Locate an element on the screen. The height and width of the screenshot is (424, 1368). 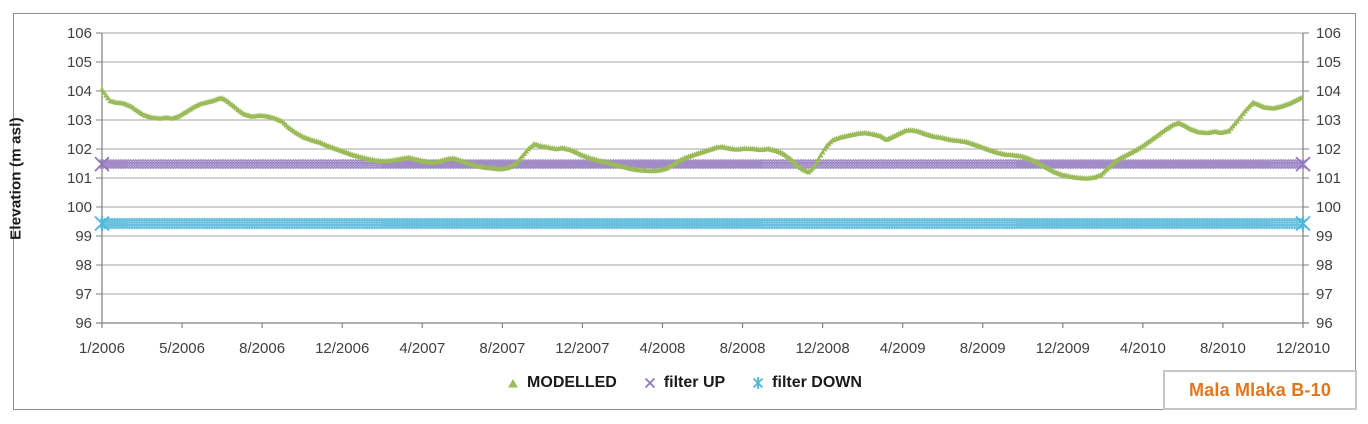
legend: MODELLED filter UP filter DOWN is located at coordinates (684, 383).